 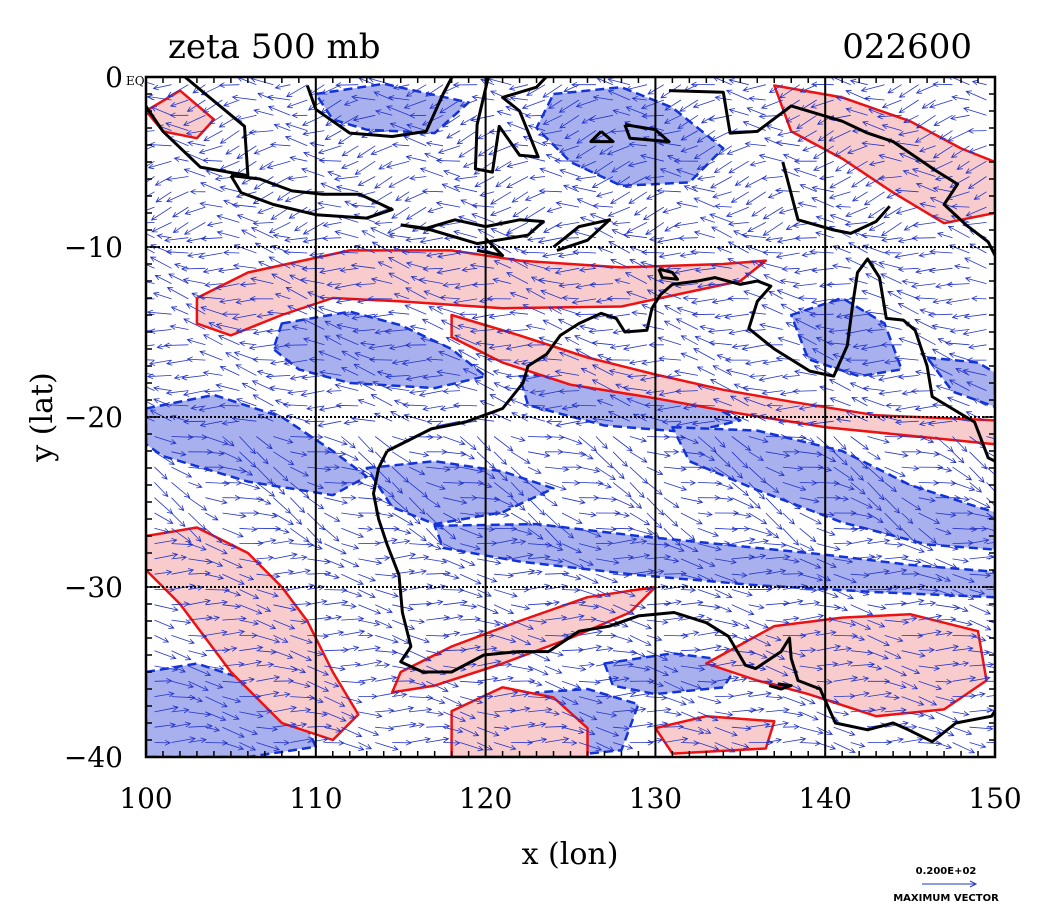 I want to click on wind-vector-1922, so click(x=522, y=668).